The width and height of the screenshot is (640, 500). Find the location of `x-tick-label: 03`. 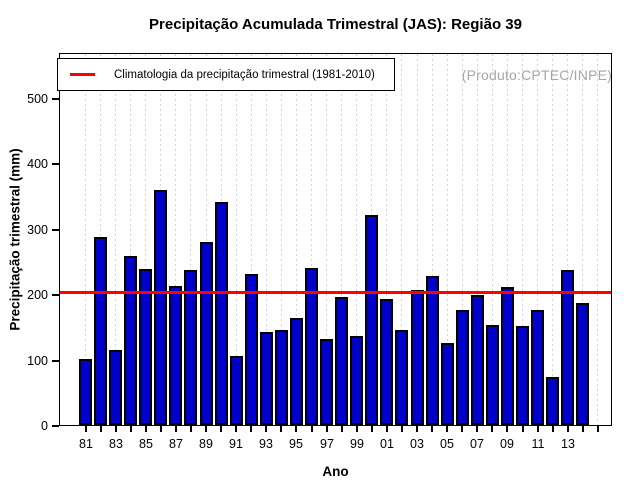

x-tick-label: 03 is located at coordinates (417, 444).